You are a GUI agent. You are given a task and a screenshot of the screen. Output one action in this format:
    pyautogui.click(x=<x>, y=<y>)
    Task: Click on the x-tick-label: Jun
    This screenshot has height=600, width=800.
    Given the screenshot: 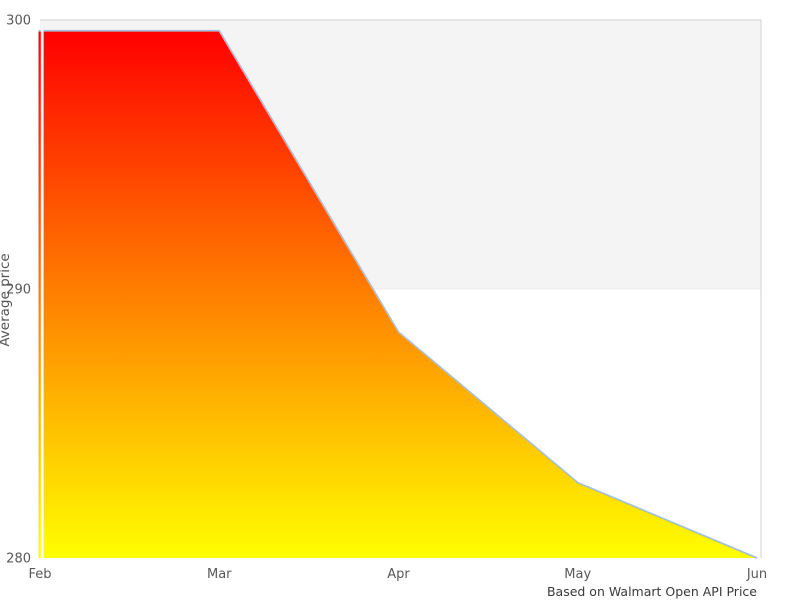 What is the action you would take?
    pyautogui.click(x=756, y=574)
    